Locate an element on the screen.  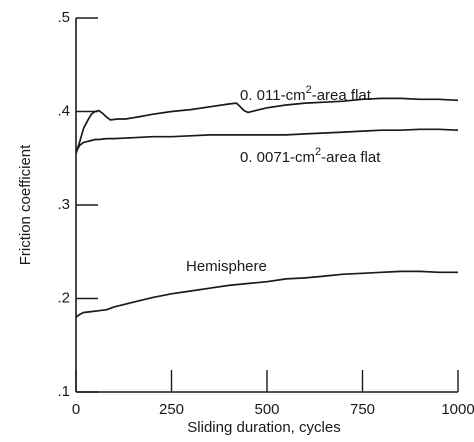
series-label-prefix: Hemisphere is located at coordinates (226, 266).